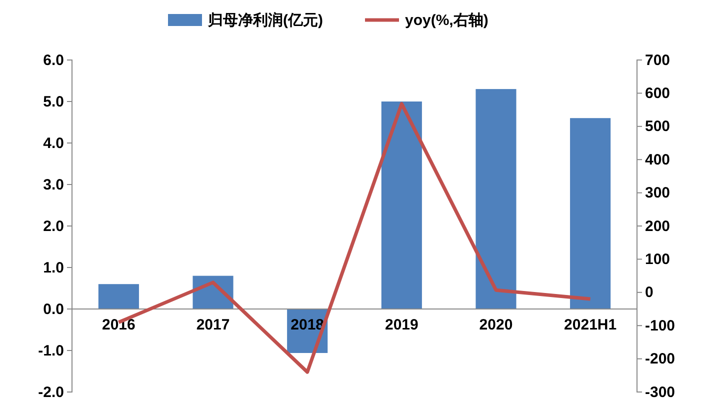 This screenshot has width=717, height=410. What do you see at coordinates (401, 325) in the screenshot?
I see `x-tick-label: 2019` at bounding box center [401, 325].